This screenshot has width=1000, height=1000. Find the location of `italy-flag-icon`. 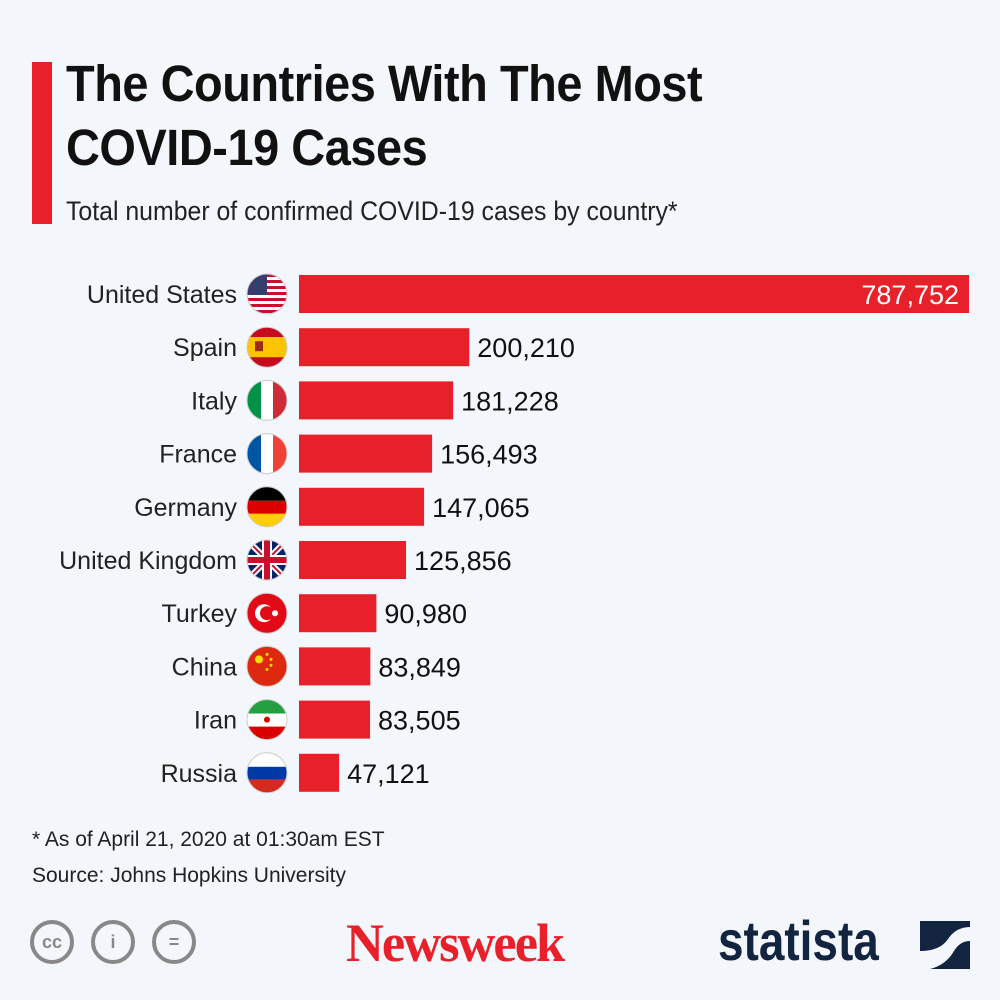

italy-flag-icon is located at coordinates (267, 400).